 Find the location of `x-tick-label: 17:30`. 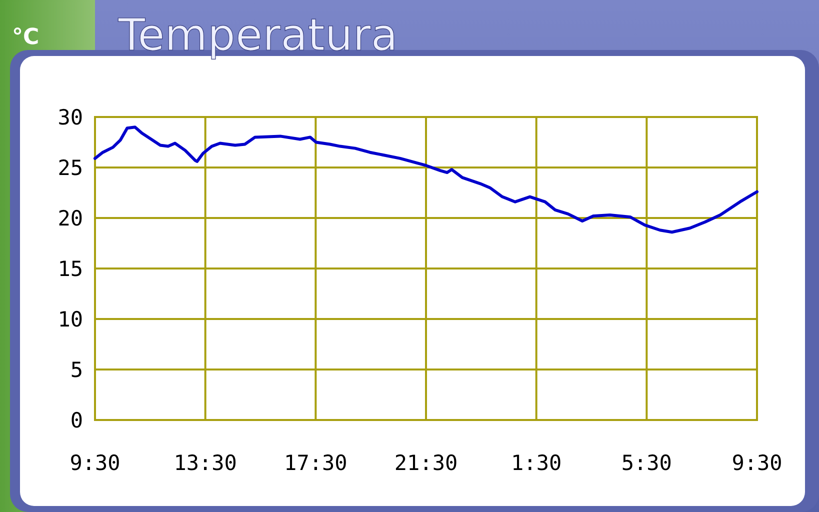

x-tick-label: 17:30 is located at coordinates (316, 463).